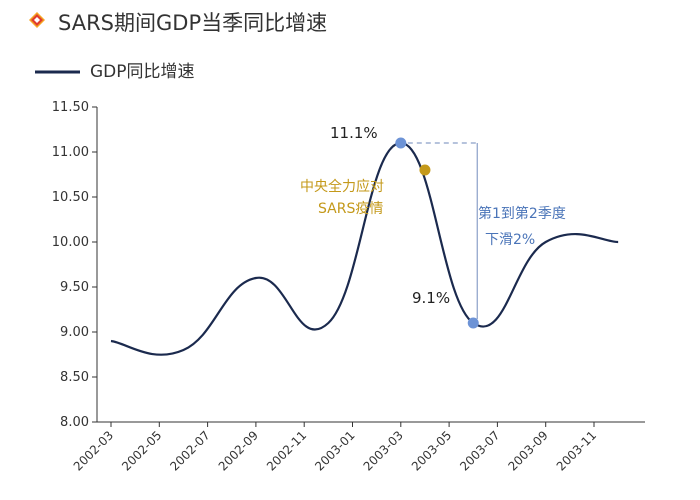 This screenshot has width=700, height=500. Describe the element at coordinates (479, 450) in the screenshot. I see `x-tick-label: 2003-07` at that location.